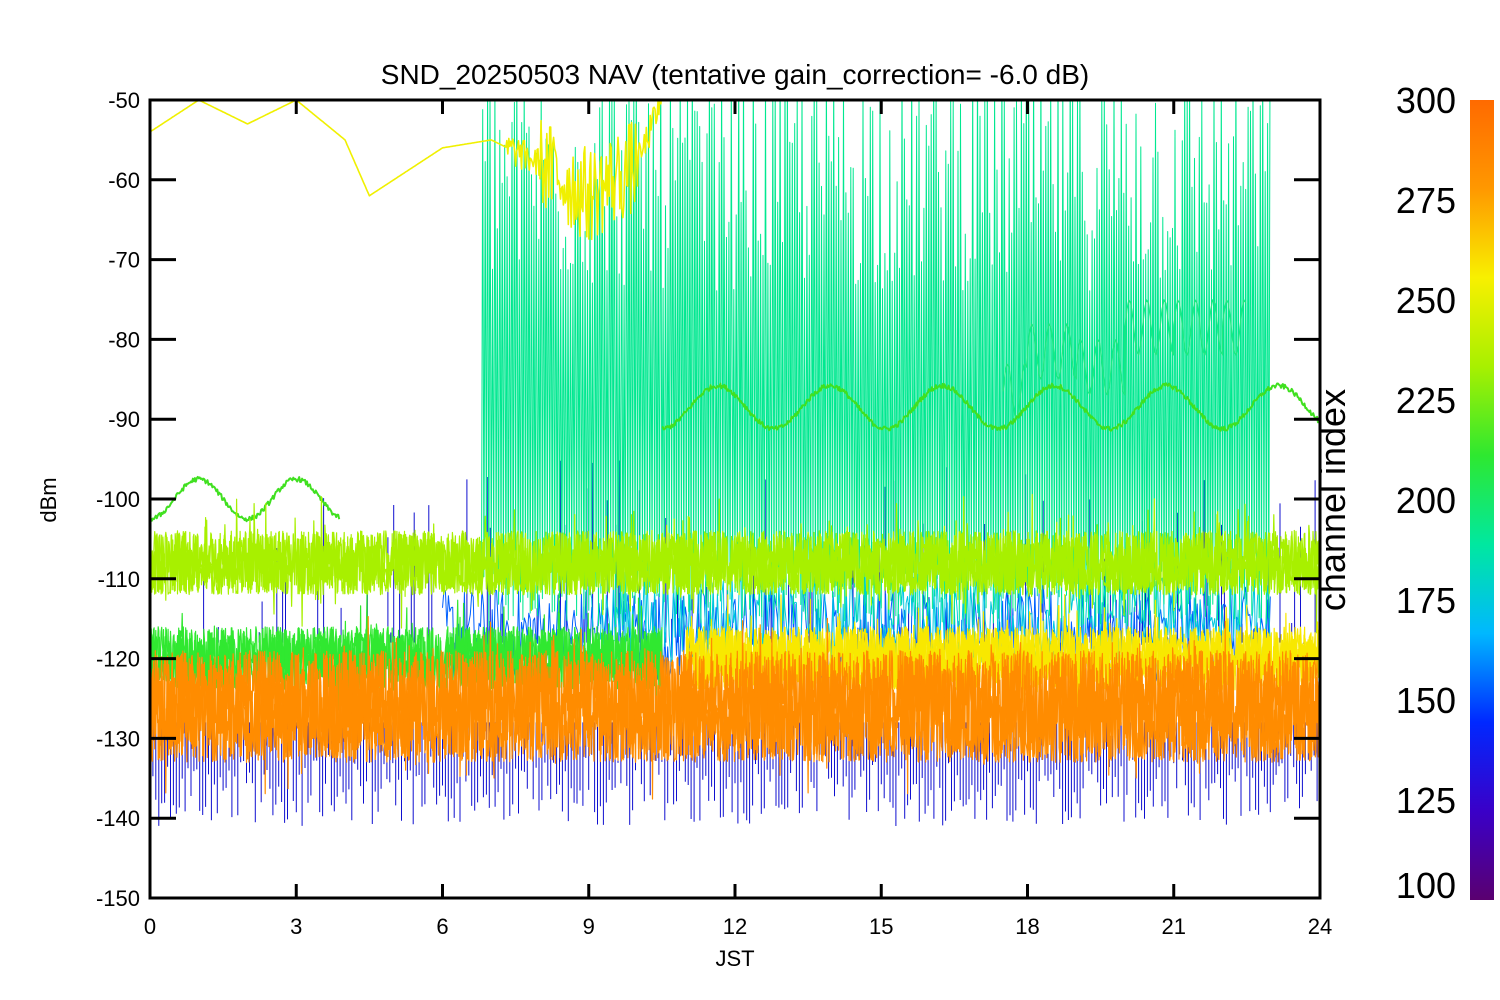 The height and width of the screenshot is (1000, 1500). What do you see at coordinates (118, 738) in the screenshot?
I see `y-tick-label: -130` at bounding box center [118, 738].